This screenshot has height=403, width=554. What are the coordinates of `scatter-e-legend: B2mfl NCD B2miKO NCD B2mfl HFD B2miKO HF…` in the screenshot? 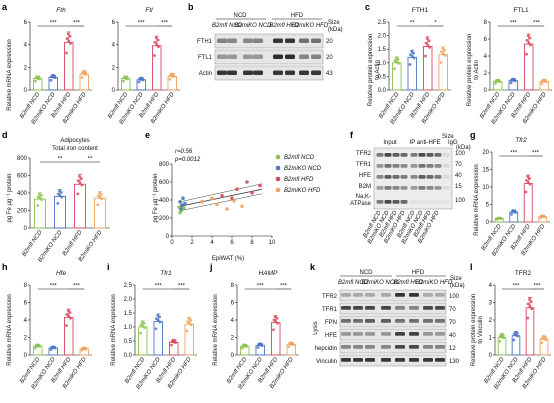 It's located at (298, 174).